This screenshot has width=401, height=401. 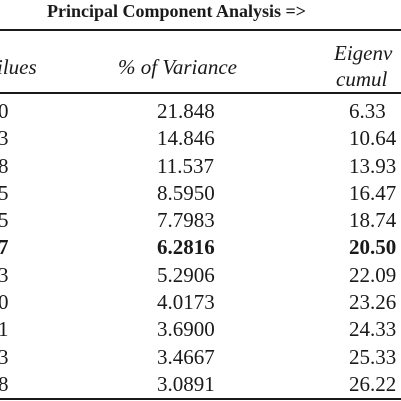 I want to click on bottom-rule, so click(x=200, y=399).